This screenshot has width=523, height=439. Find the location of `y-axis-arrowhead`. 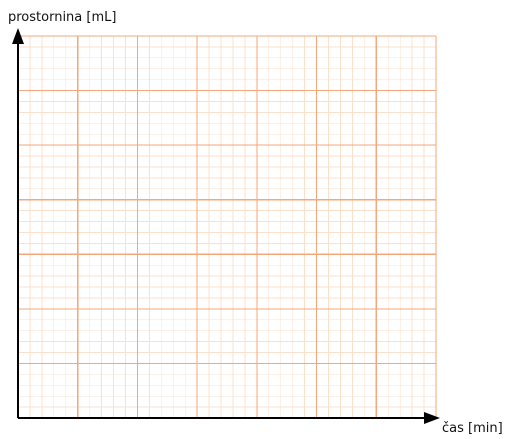

y-axis-arrowhead is located at coordinates (18, 36).